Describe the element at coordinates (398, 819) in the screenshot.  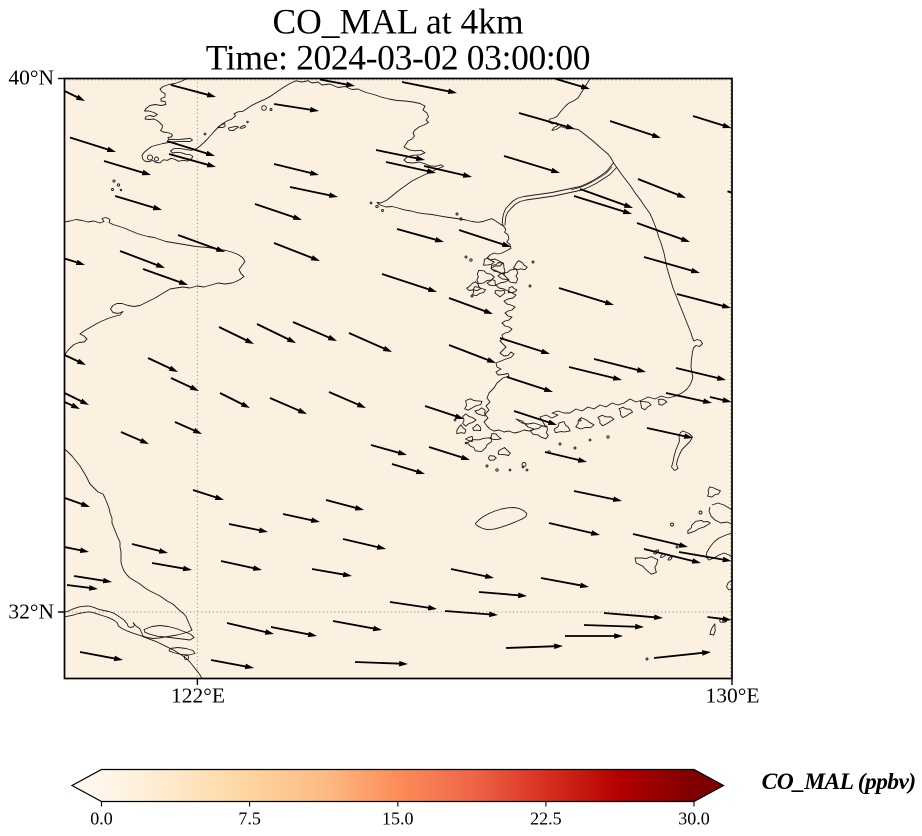
I see `svg-text: 15.0` at that location.